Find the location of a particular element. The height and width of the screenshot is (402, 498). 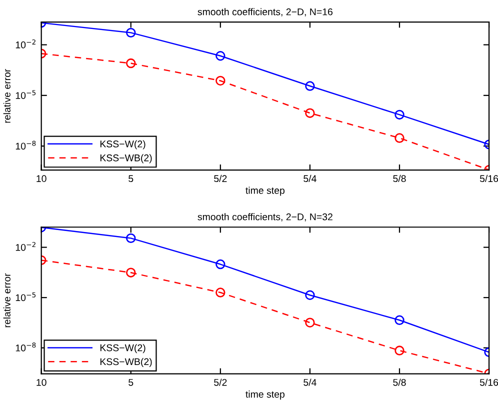

chart-title: smooth coefficients, 2−D, N=32 is located at coordinates (265, 217).